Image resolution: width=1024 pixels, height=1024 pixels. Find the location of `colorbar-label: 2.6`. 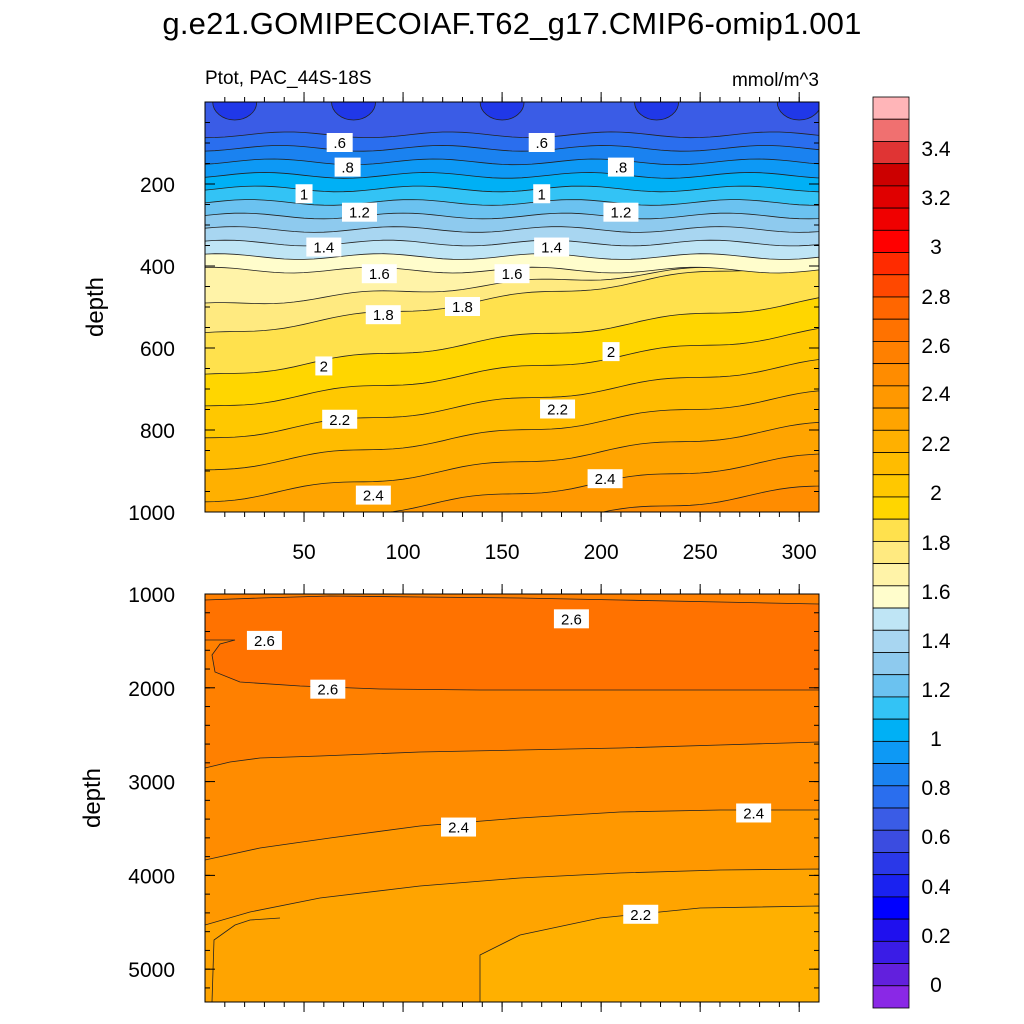

colorbar-label: 2.6 is located at coordinates (935, 346).